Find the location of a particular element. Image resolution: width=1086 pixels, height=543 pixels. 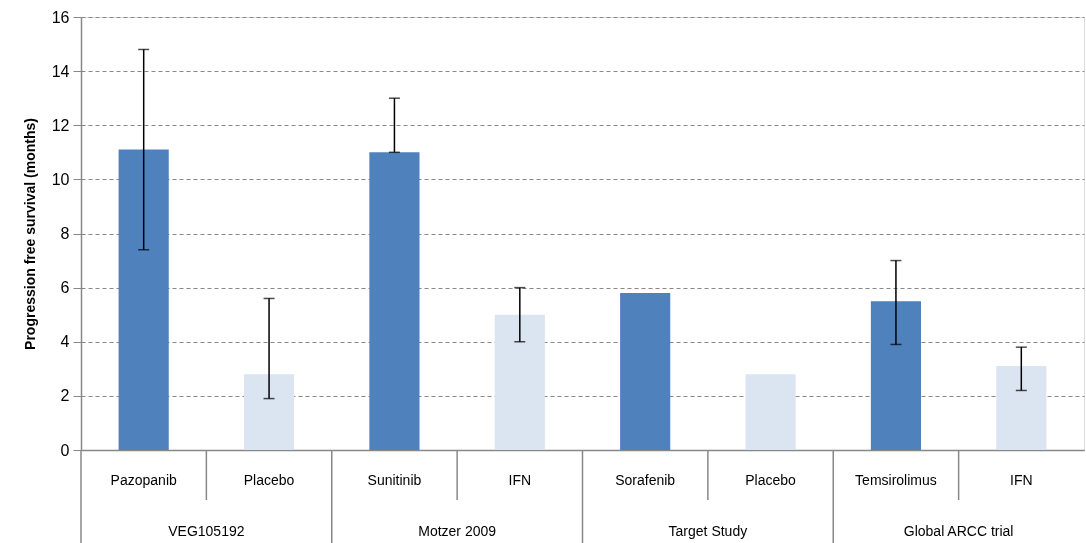

text: Global ARCC trial is located at coordinates (958, 531).